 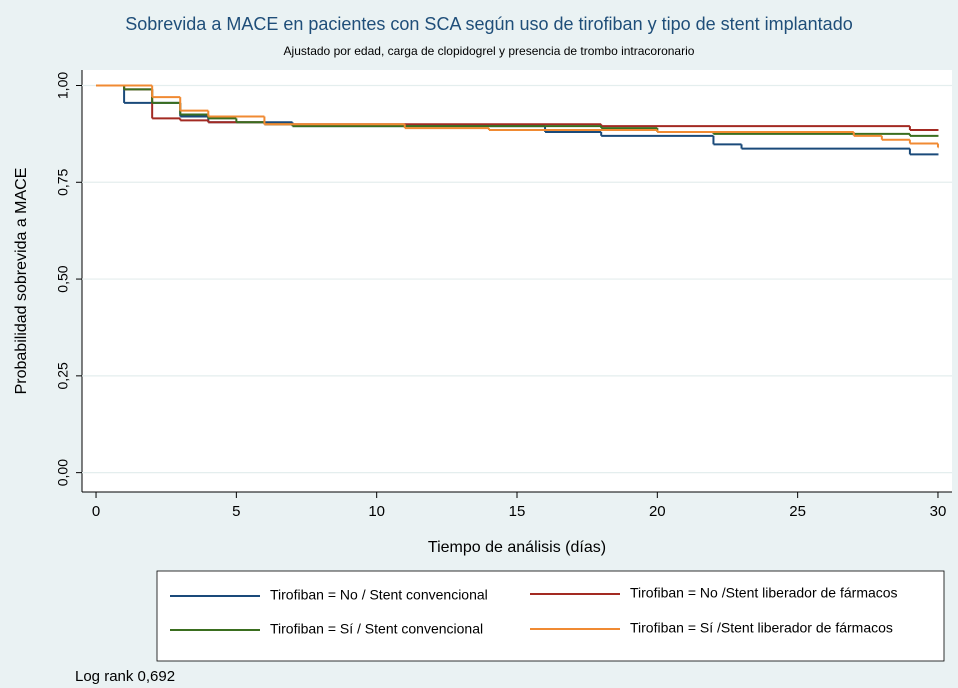 I want to click on annotation: Log rank 0,692, so click(x=125, y=676).